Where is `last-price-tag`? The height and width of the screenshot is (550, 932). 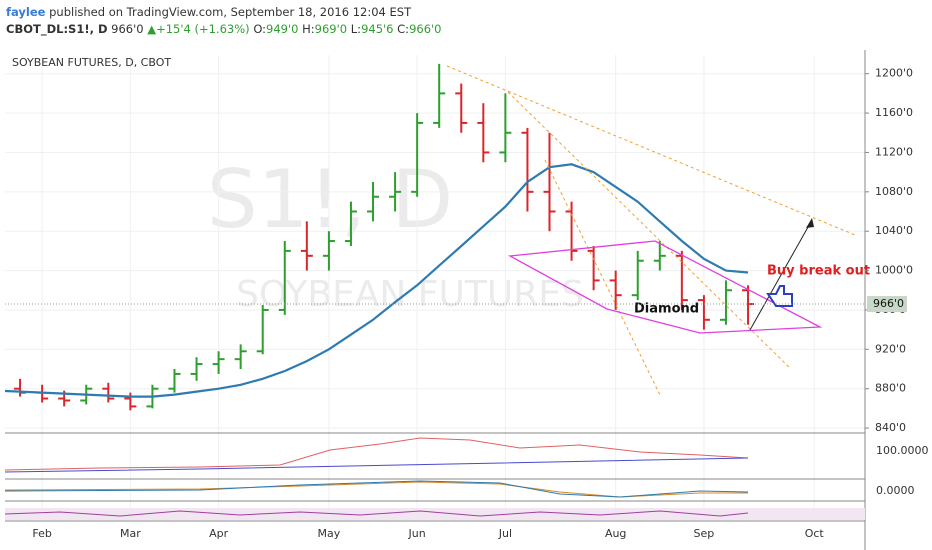
last-price-tag is located at coordinates (887, 304).